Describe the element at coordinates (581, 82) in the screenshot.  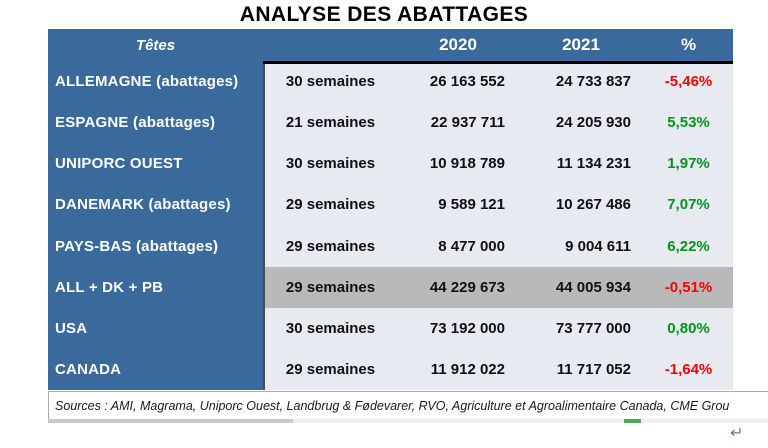
I see `value-2021-cell: 24 733 837` at that location.